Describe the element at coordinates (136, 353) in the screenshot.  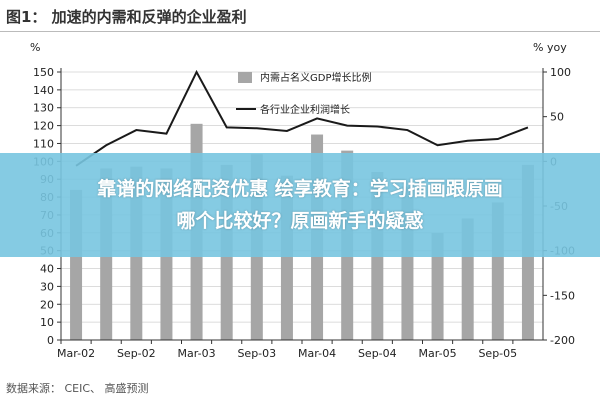
I see `x-tick-label: Sep-02` at that location.